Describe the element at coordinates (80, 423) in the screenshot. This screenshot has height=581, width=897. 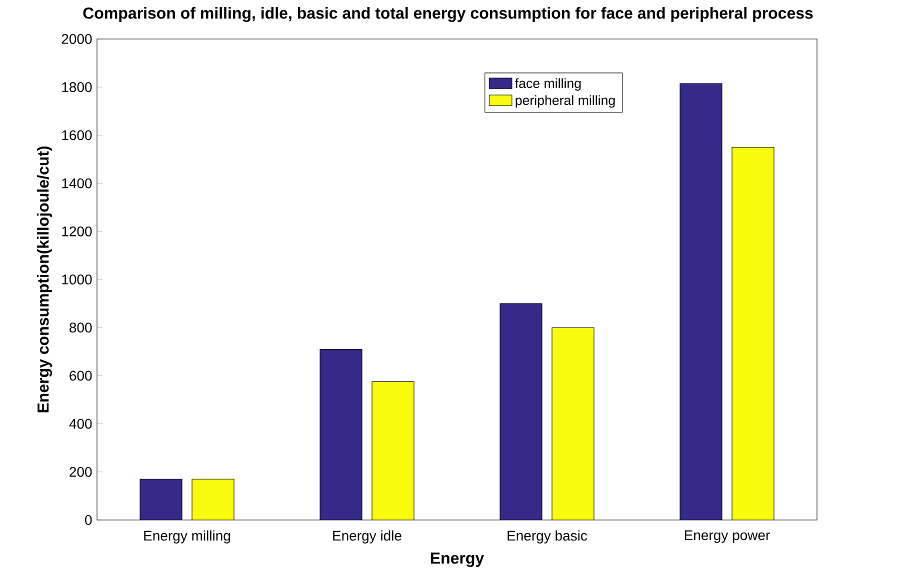
I see `y-tick-label: 400` at that location.